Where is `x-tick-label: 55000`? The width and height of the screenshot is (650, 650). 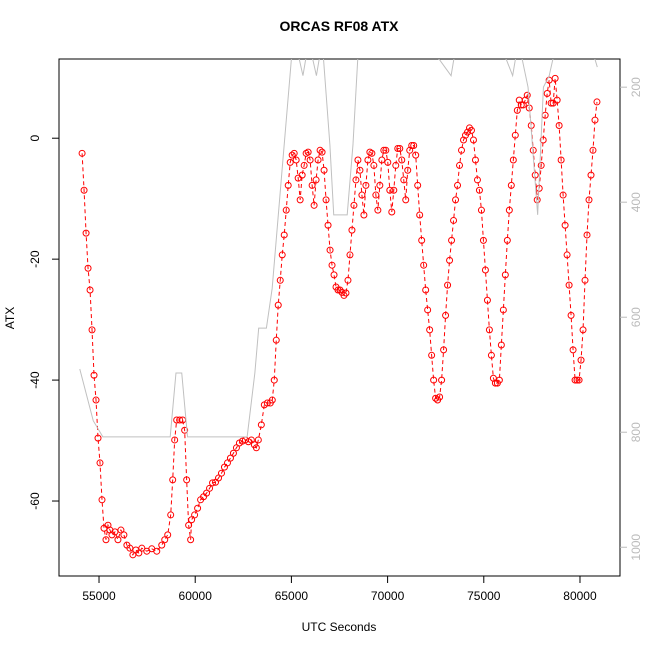
x-tick-label: 55000 is located at coordinates (99, 596).